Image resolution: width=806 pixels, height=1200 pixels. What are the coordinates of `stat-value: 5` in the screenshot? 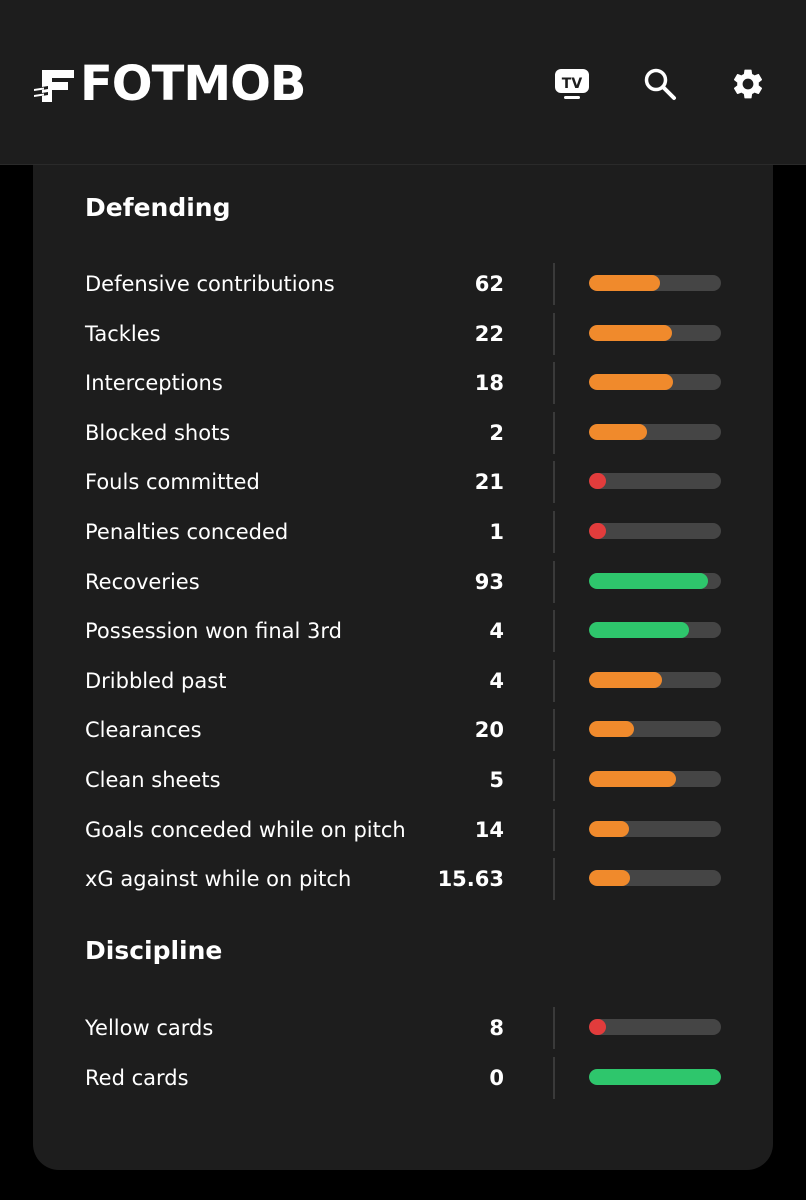 It's located at (496, 780).